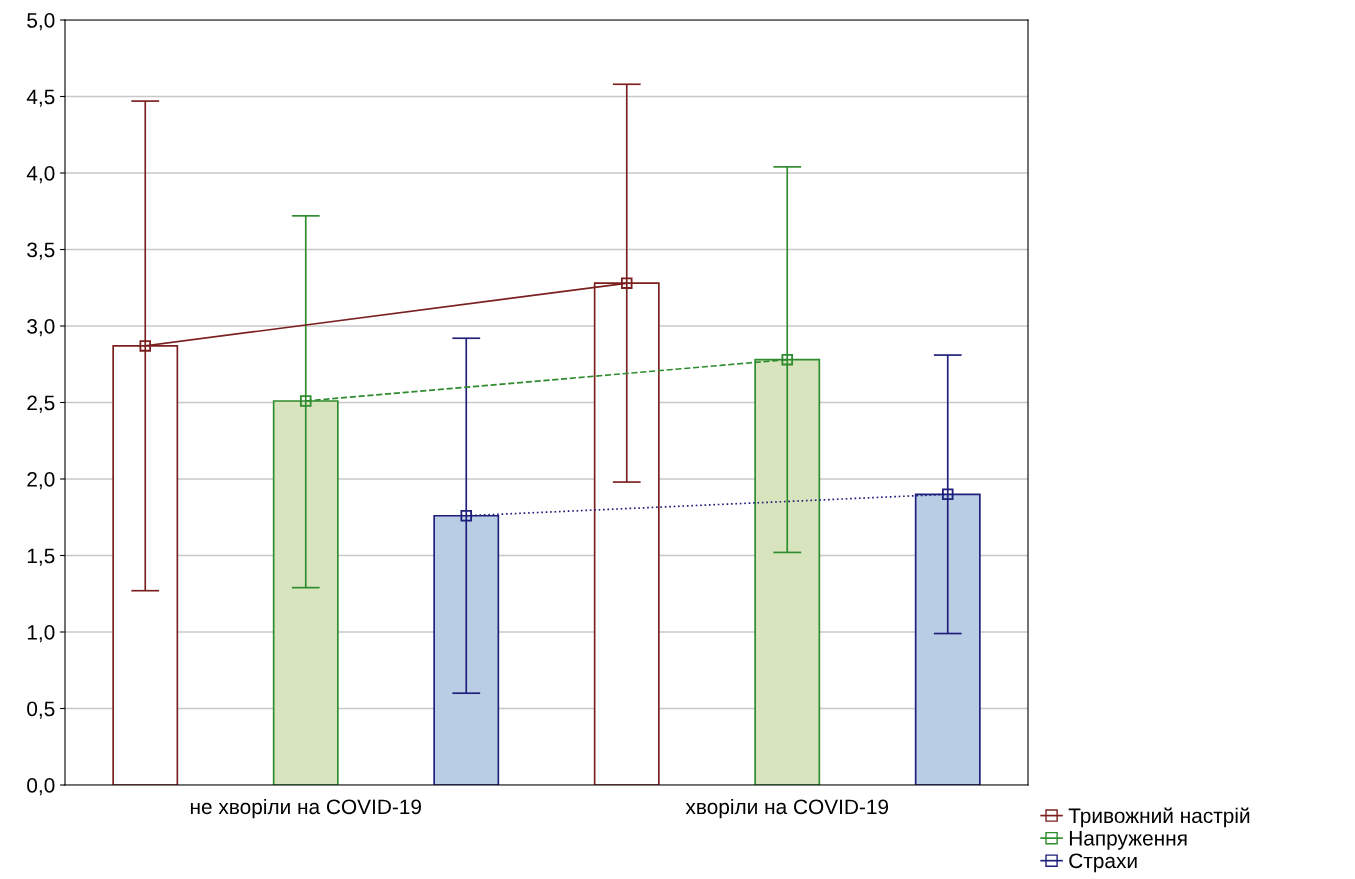 This screenshot has height=879, width=1355. What do you see at coordinates (41, 787) in the screenshot?
I see `y-tick-label: 0,0` at bounding box center [41, 787].